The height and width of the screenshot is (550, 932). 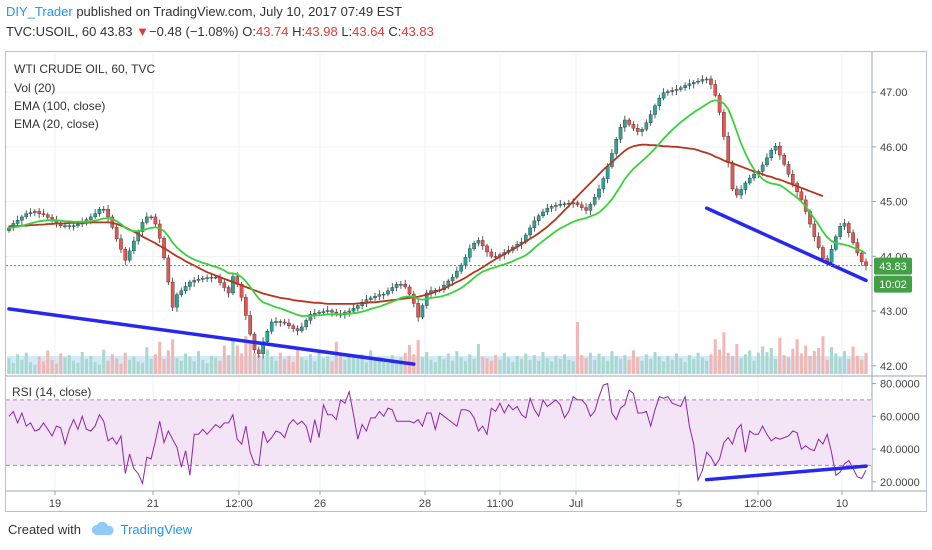 What do you see at coordinates (842, 504) in the screenshot?
I see `time-tick-label: 10` at bounding box center [842, 504].